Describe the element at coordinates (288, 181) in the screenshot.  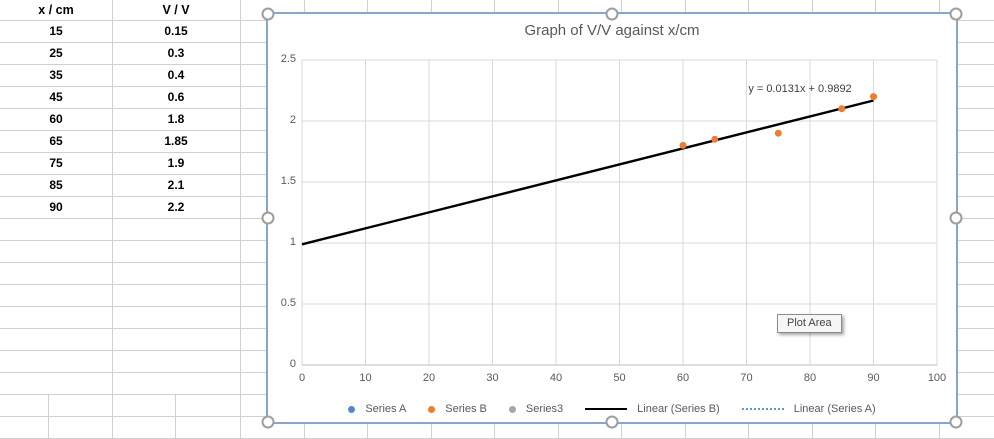
I see `y-tick-label: 1.5` at that location.